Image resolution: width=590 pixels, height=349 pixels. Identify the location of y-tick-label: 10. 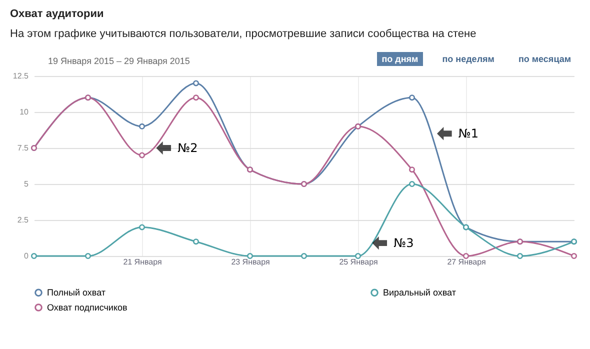
(25, 112).